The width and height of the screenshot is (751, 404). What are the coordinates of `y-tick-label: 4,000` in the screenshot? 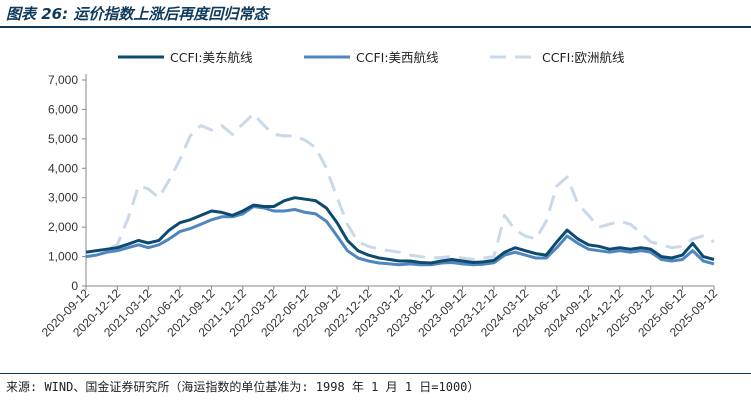 It's located at (63, 168).